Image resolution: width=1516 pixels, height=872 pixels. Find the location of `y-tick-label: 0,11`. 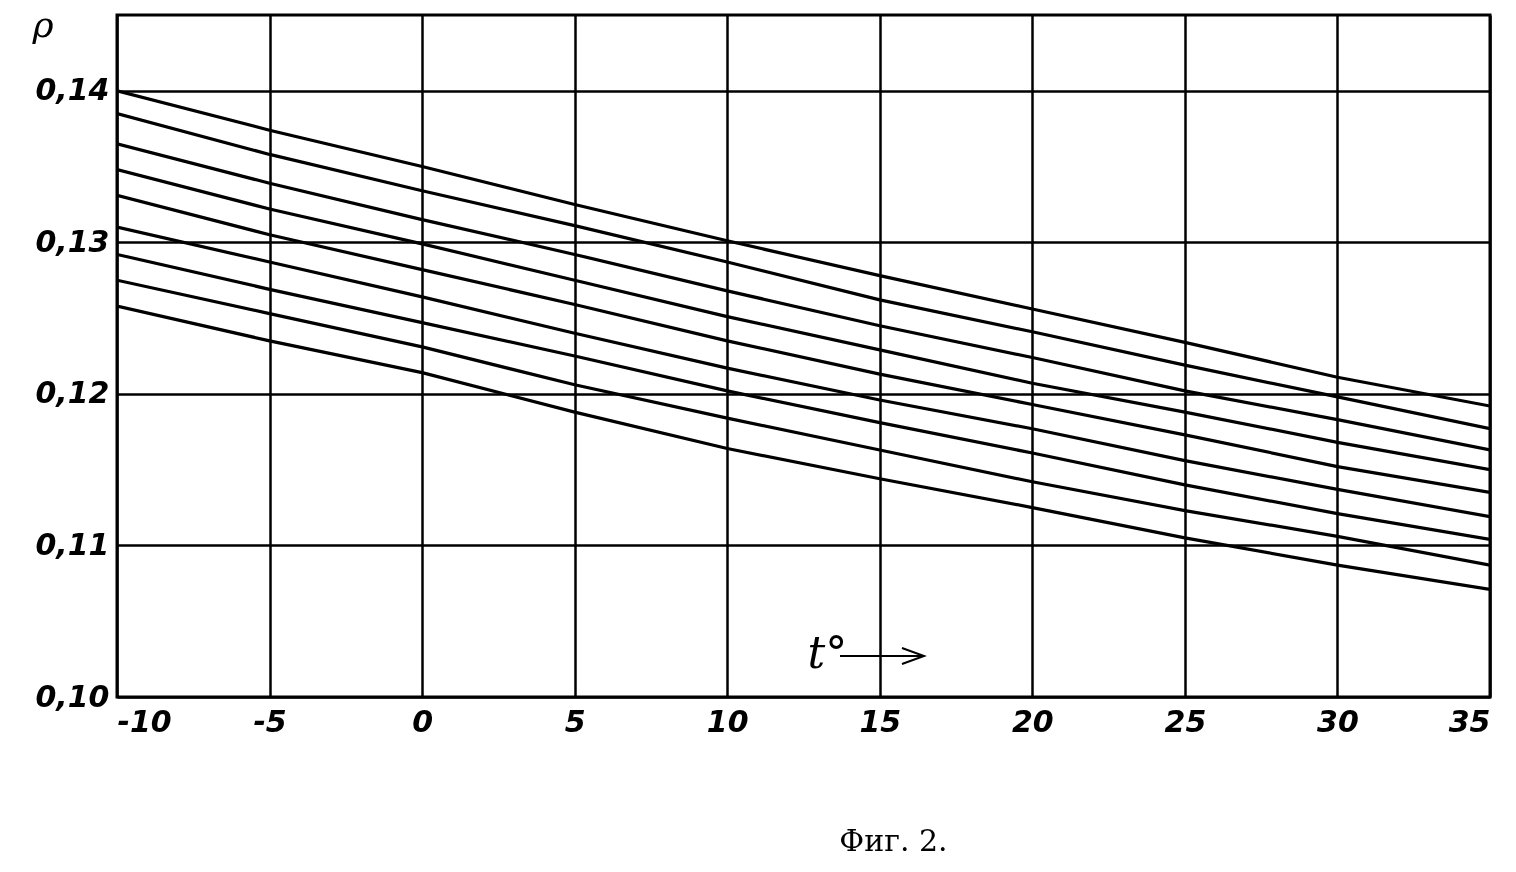

y-tick-label: 0,11 is located at coordinates (72, 544).